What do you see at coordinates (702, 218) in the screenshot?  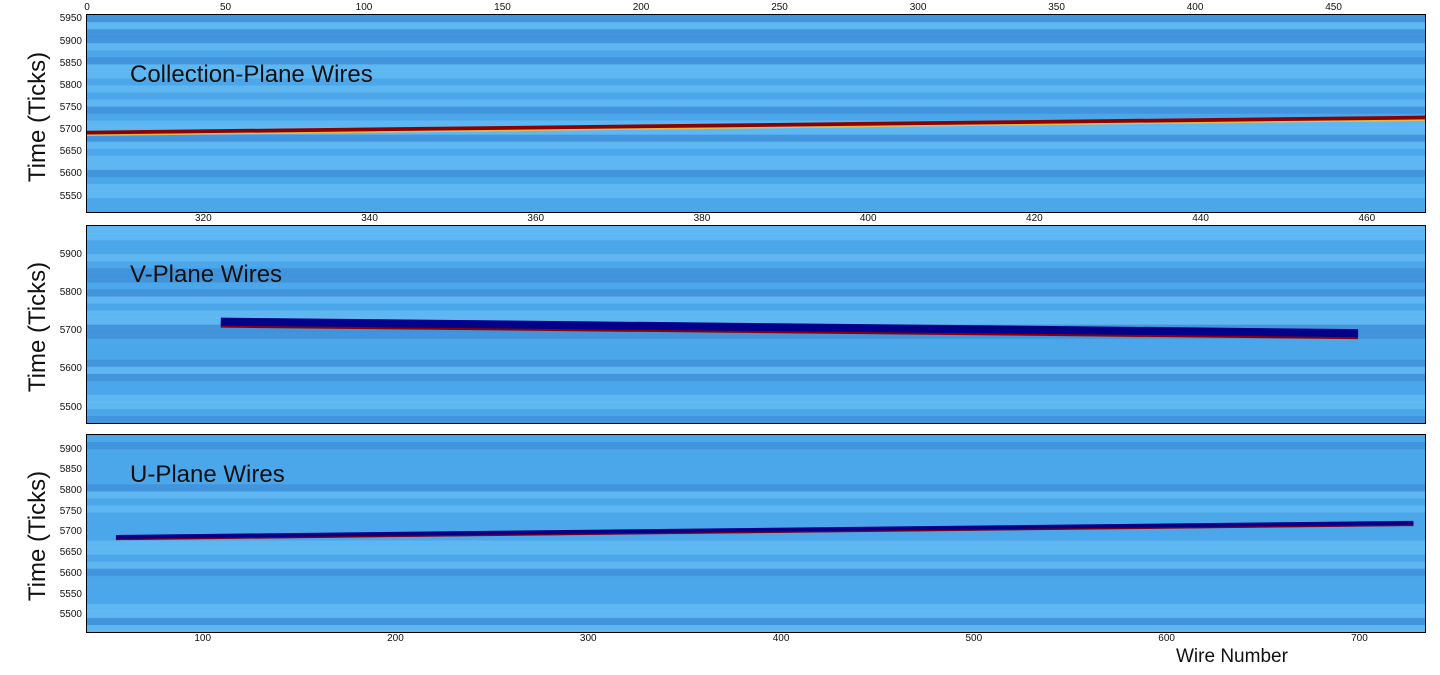 I see `x-tick-label: 380` at bounding box center [702, 218].